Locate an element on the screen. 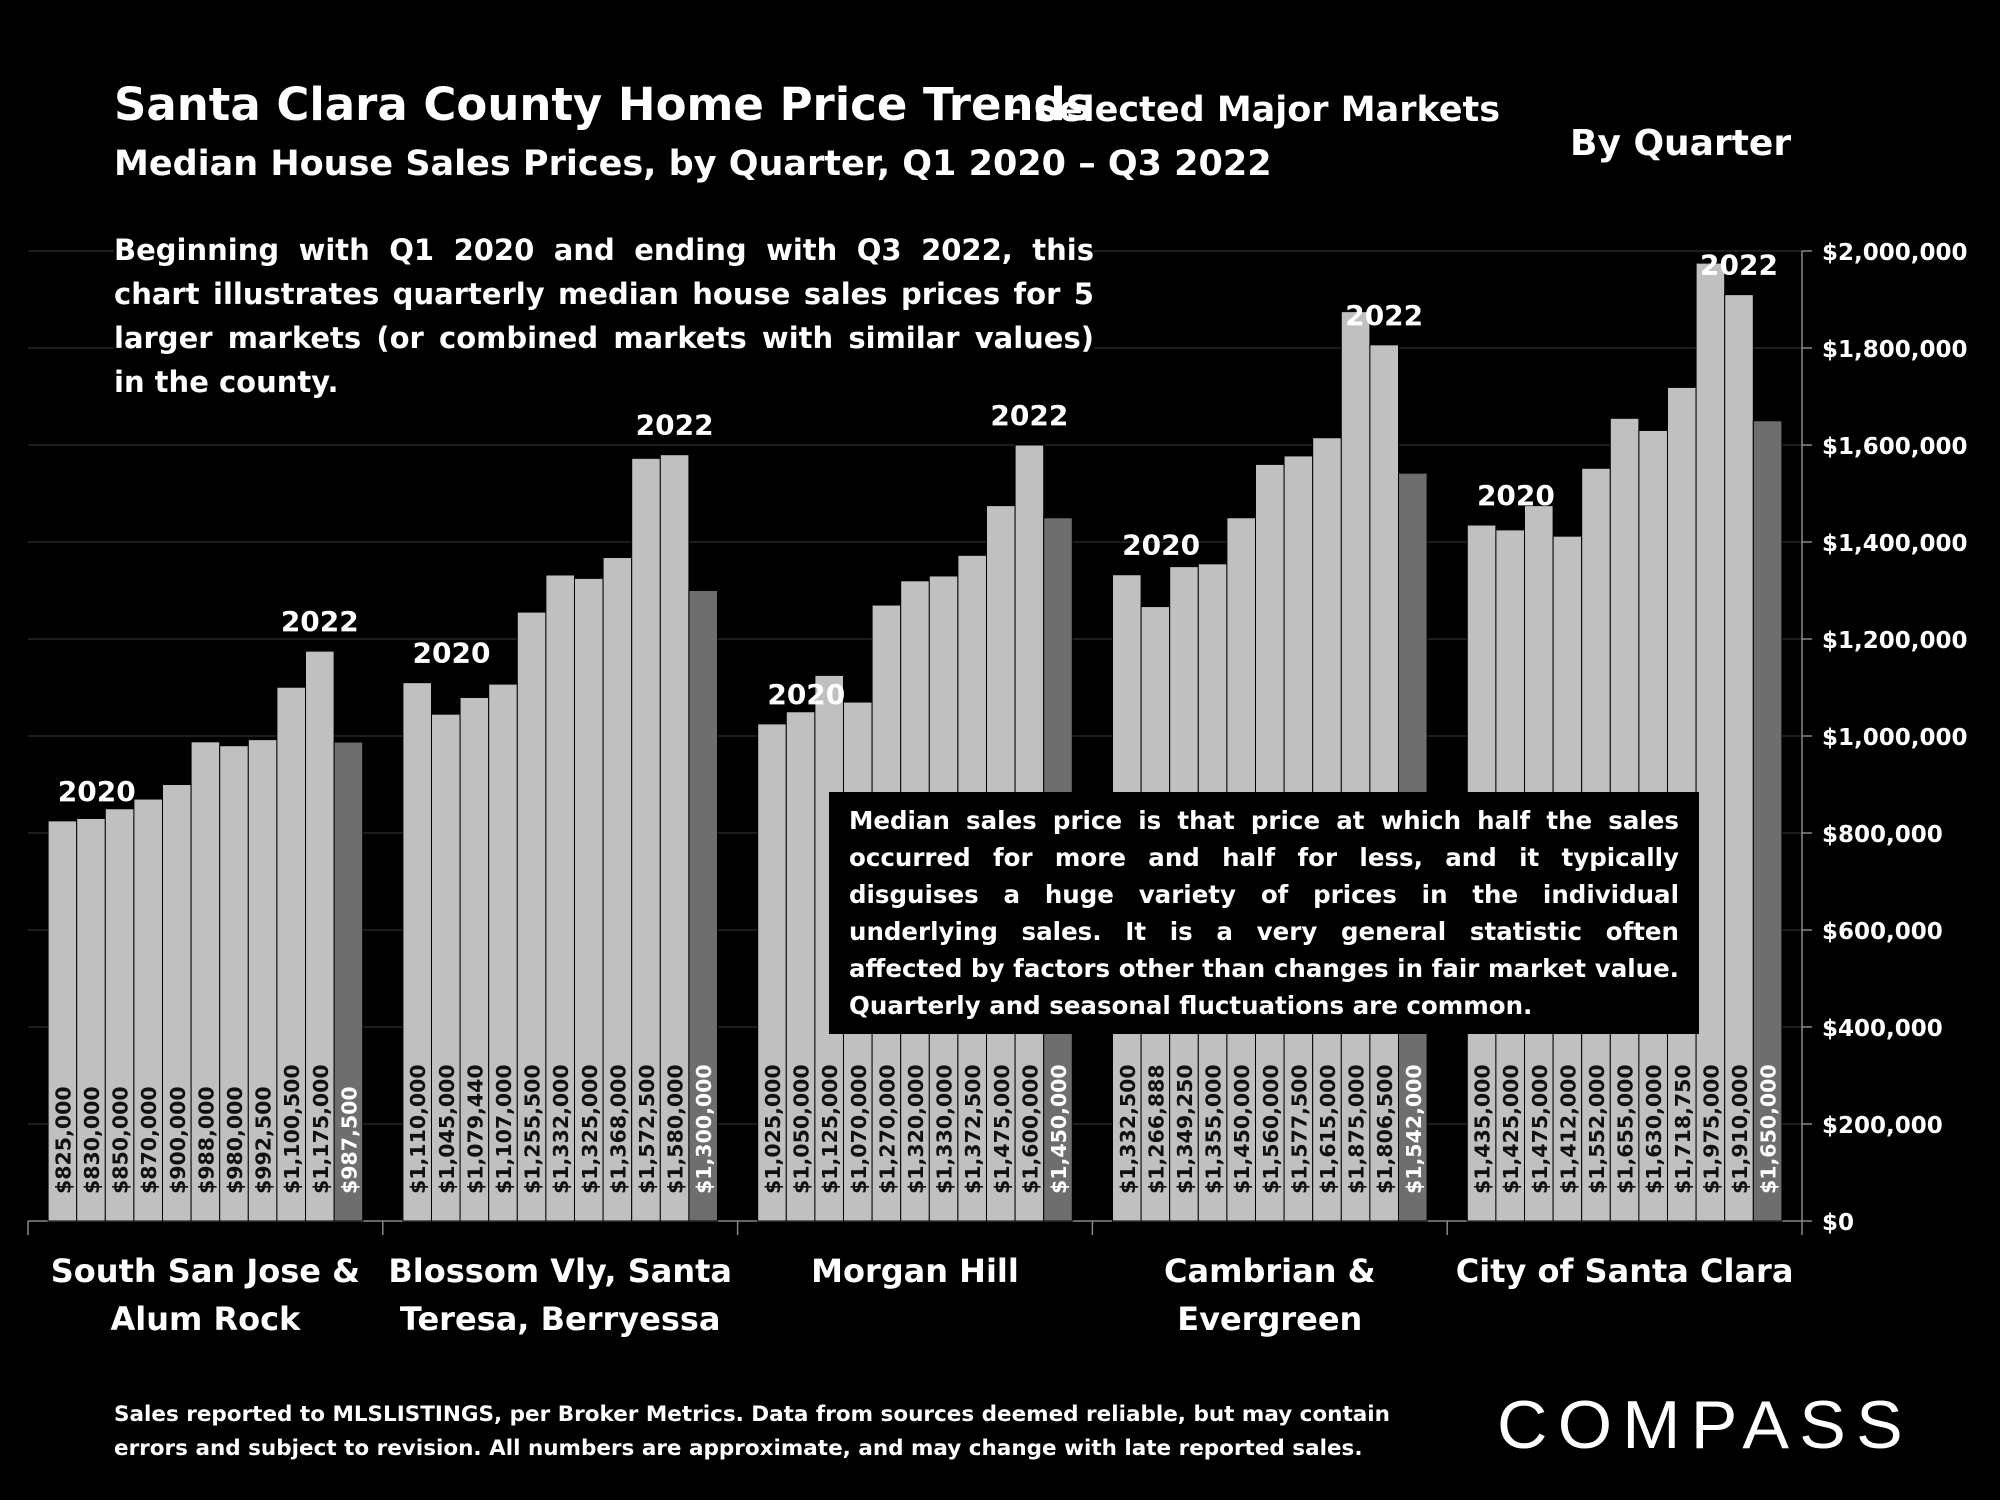 Image resolution: width=2000 pixels, height=1500 pixels. compass-logo: COMPASS is located at coordinates (1705, 1425).